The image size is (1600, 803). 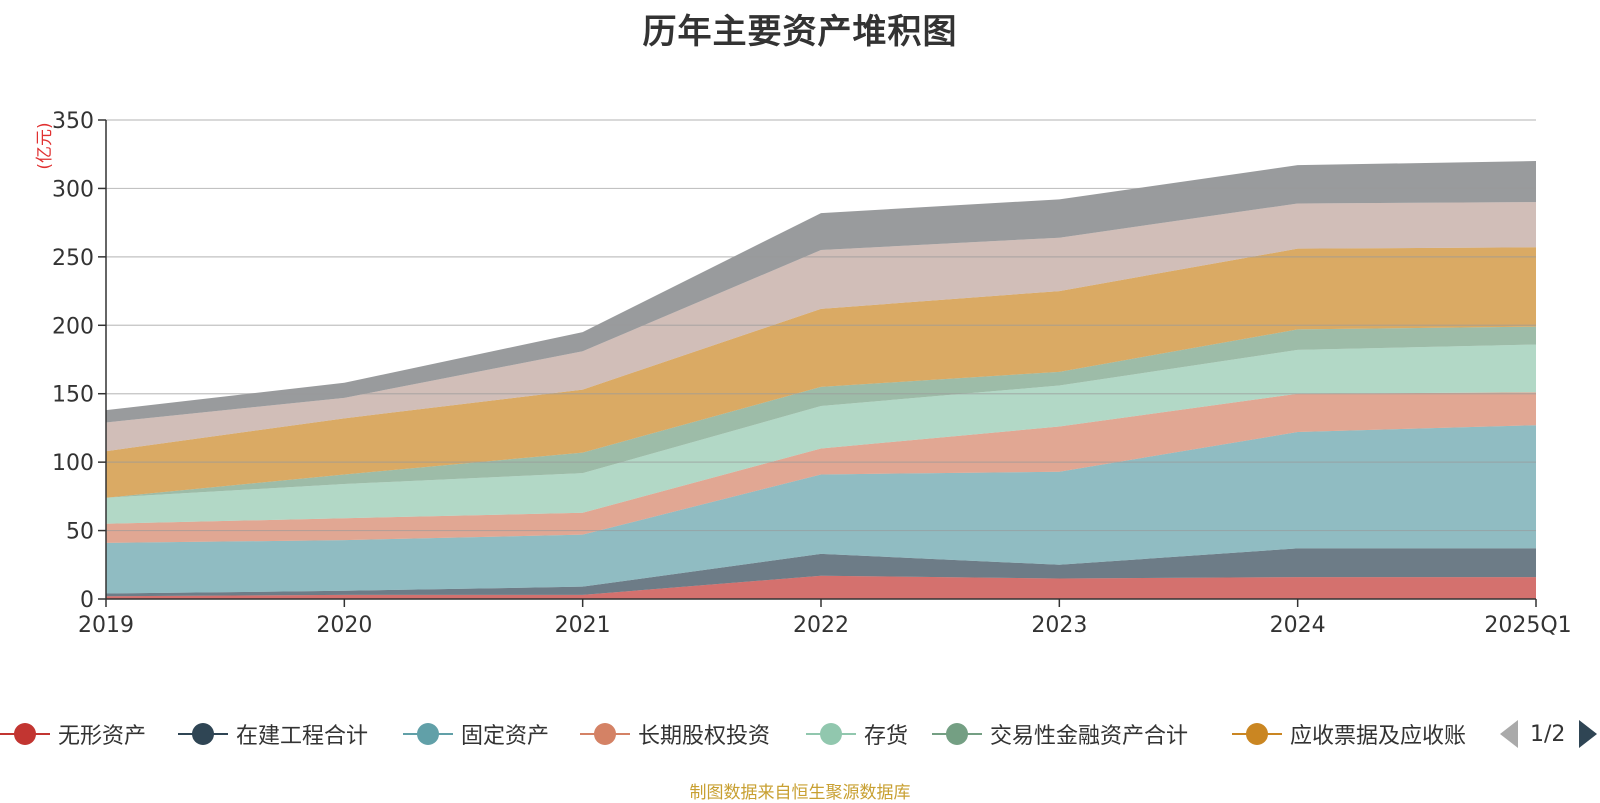 What do you see at coordinates (73, 121) in the screenshot?
I see `y-tick-label: 350` at bounding box center [73, 121].